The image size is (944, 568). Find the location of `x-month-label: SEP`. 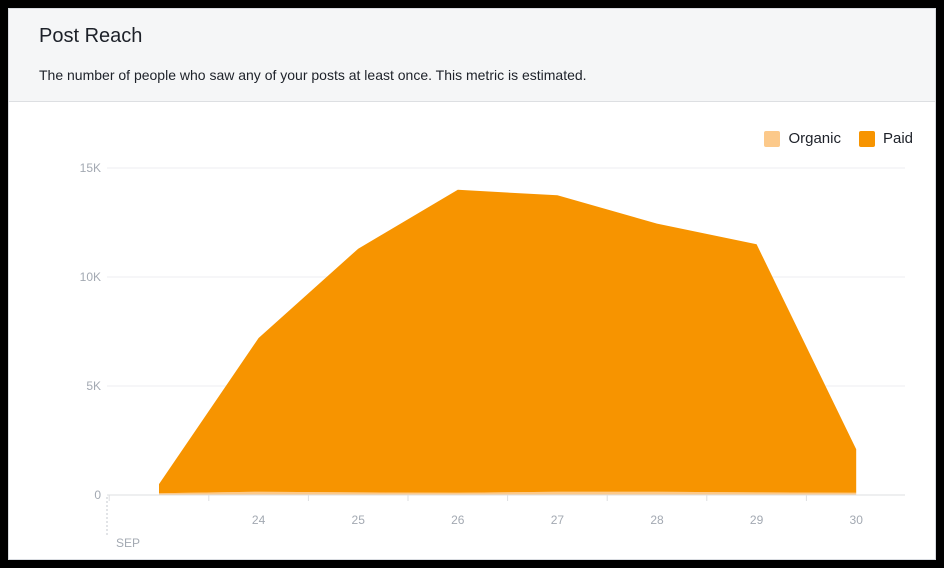

x-month-label: SEP is located at coordinates (128, 543).